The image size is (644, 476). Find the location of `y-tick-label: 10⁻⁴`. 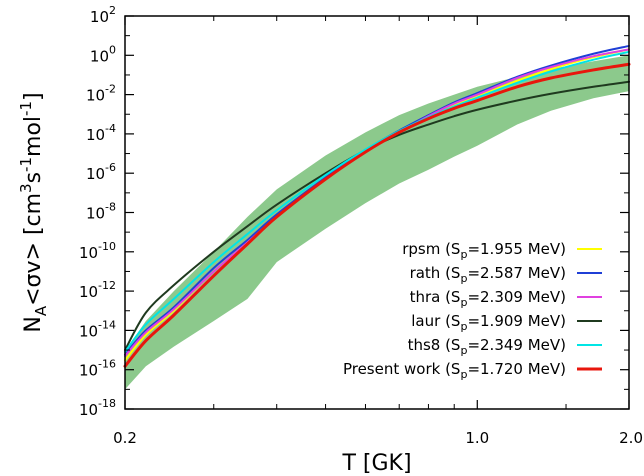

y-tick-label: 10⁻⁴ is located at coordinates (101, 133).